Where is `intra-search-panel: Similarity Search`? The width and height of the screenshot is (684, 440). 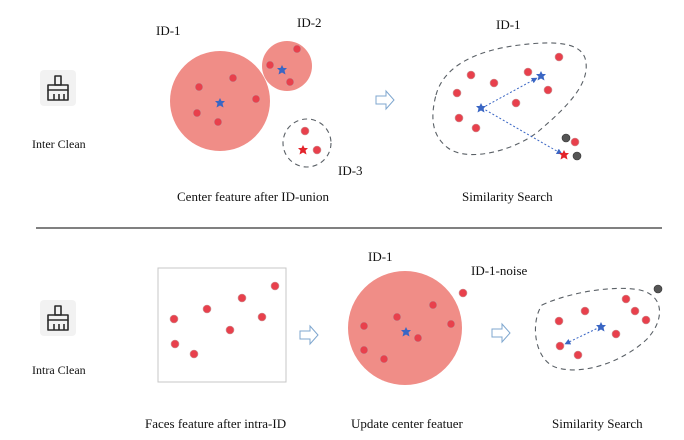
intra-search-panel: Similarity Search is located at coordinates (598, 357).